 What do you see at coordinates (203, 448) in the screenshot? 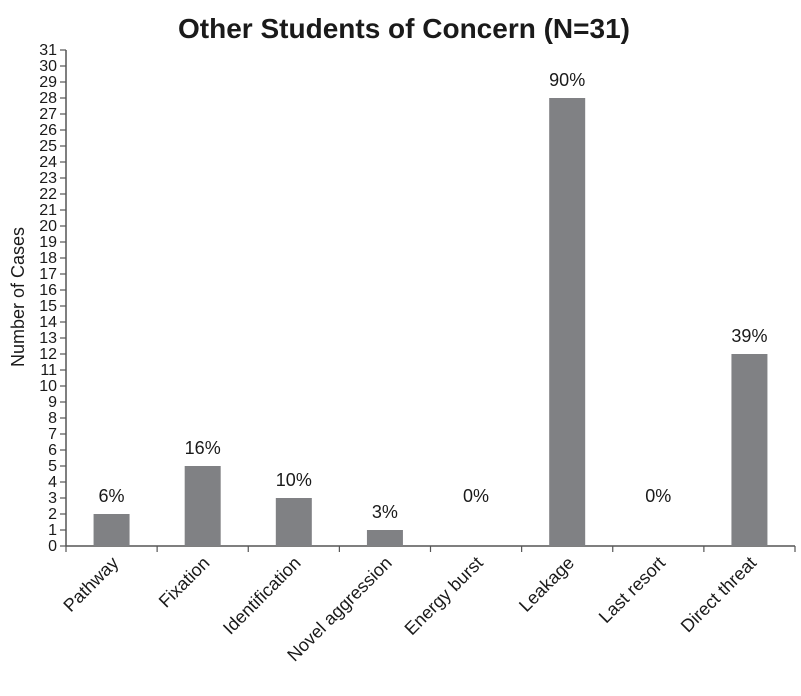
I see `data-label: 16%` at bounding box center [203, 448].